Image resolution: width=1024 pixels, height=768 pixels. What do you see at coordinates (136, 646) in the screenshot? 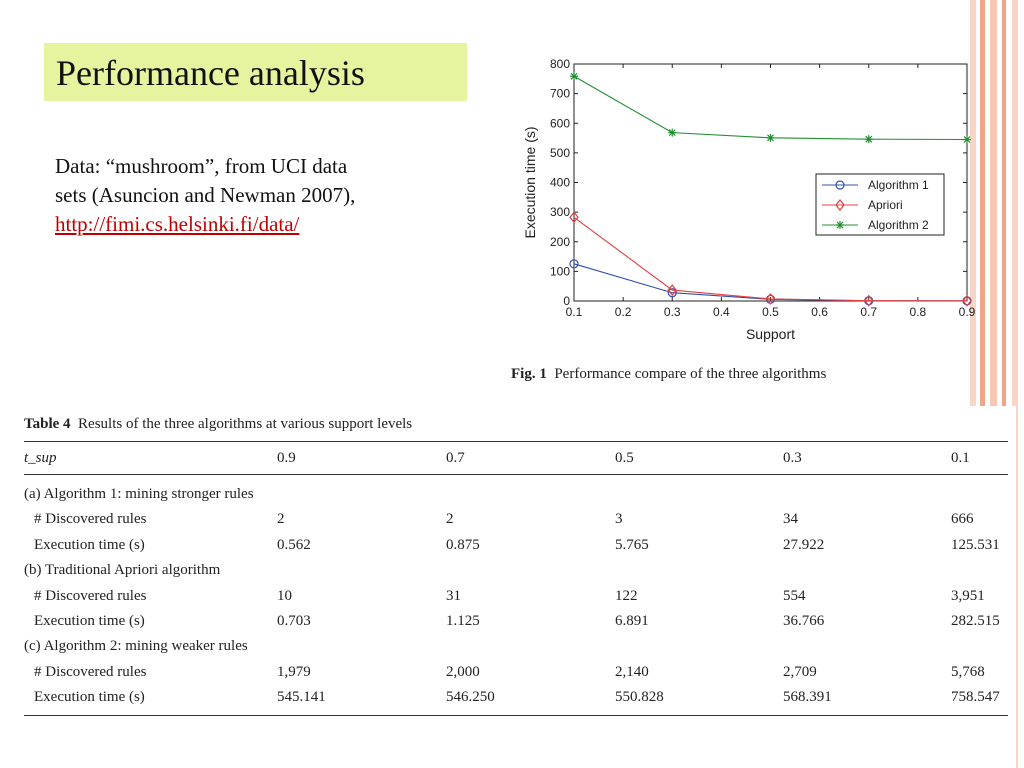
I see `section-title: (c) Algorithm 2: mining weaker rules` at bounding box center [136, 646].